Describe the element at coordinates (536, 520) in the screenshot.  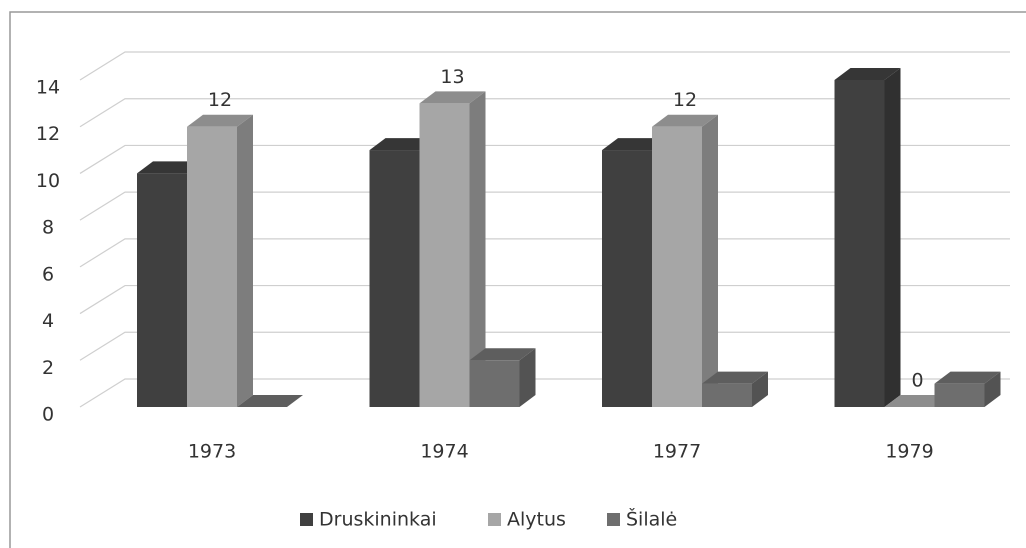
I see `legend-label: Alytus` at that location.